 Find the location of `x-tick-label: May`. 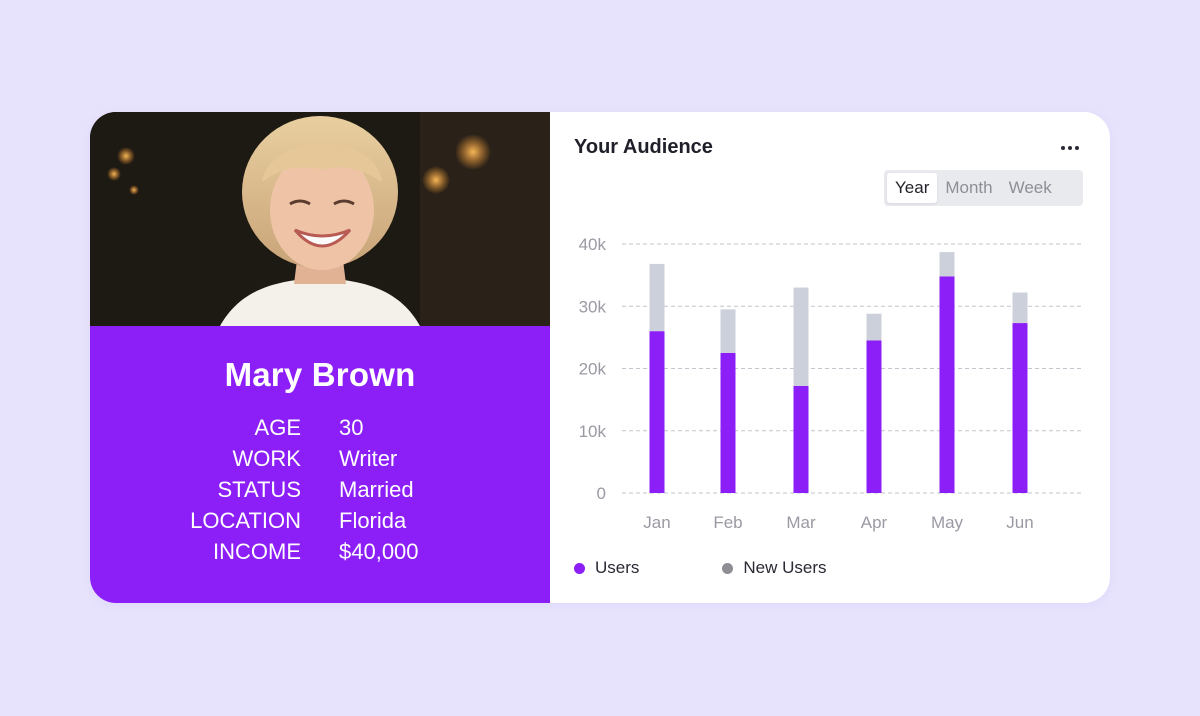

x-tick-label: May is located at coordinates (947, 522).